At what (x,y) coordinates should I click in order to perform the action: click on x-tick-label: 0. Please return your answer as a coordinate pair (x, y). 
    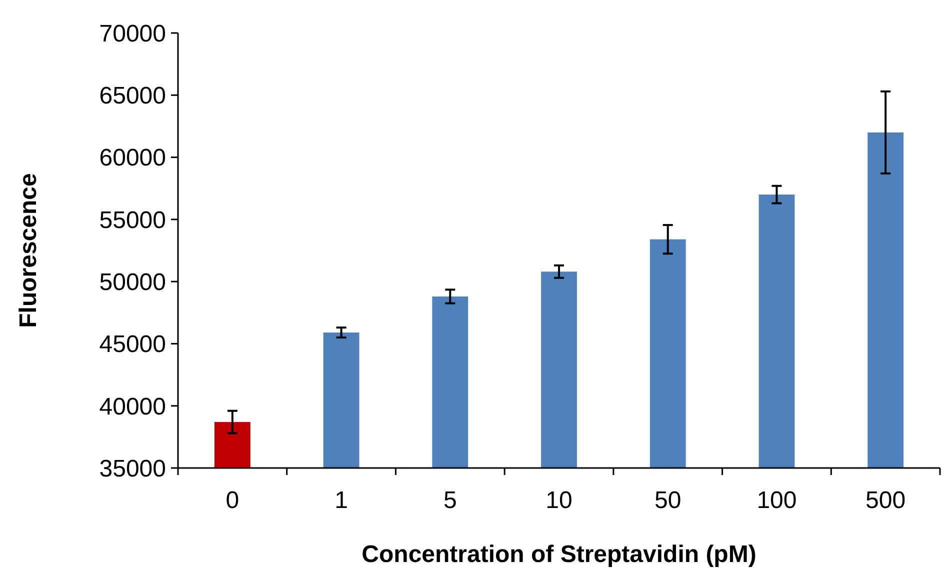
    Looking at the image, I should click on (233, 500).